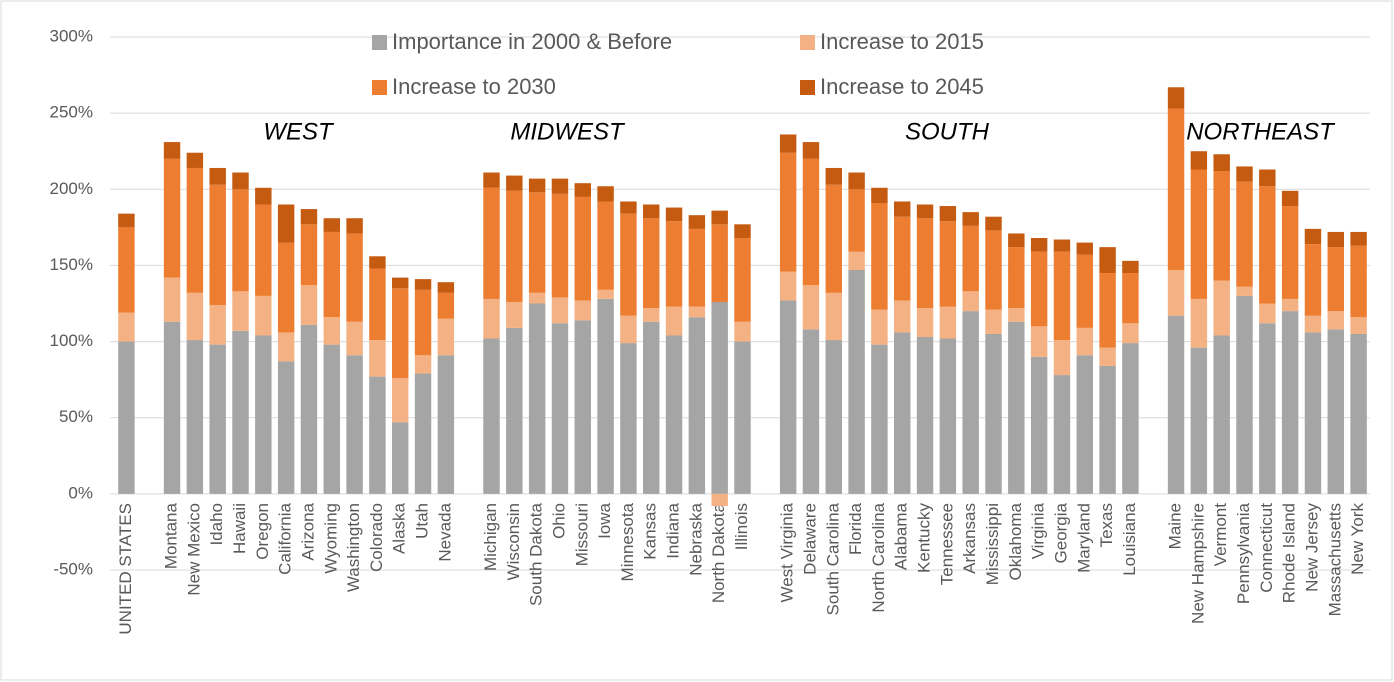  Describe the element at coordinates (1197, 563) in the screenshot. I see `x-tick-label: New Hampshire` at that location.